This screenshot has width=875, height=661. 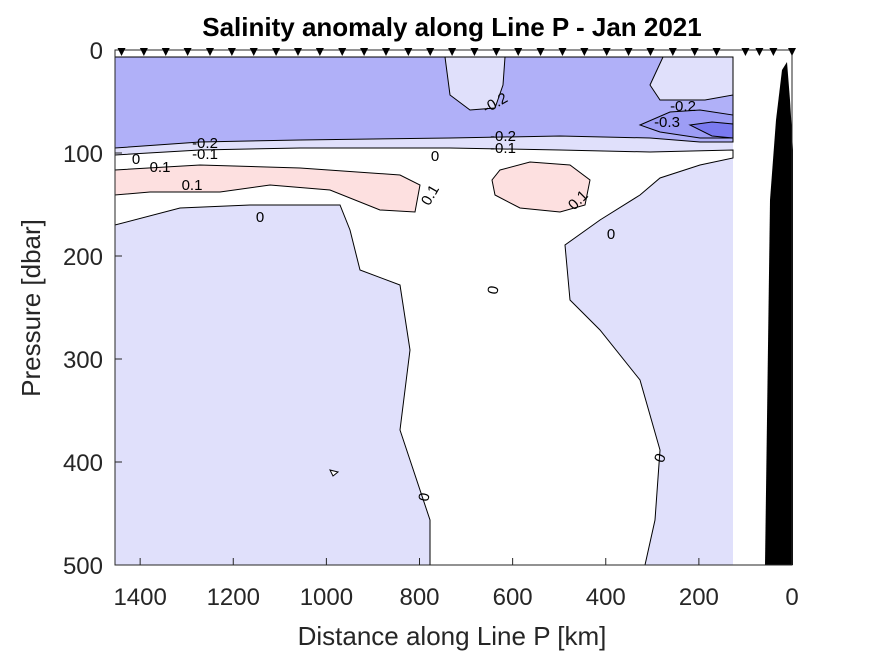 What do you see at coordinates (606, 597) in the screenshot?
I see `x-tick-label: 400` at bounding box center [606, 597].